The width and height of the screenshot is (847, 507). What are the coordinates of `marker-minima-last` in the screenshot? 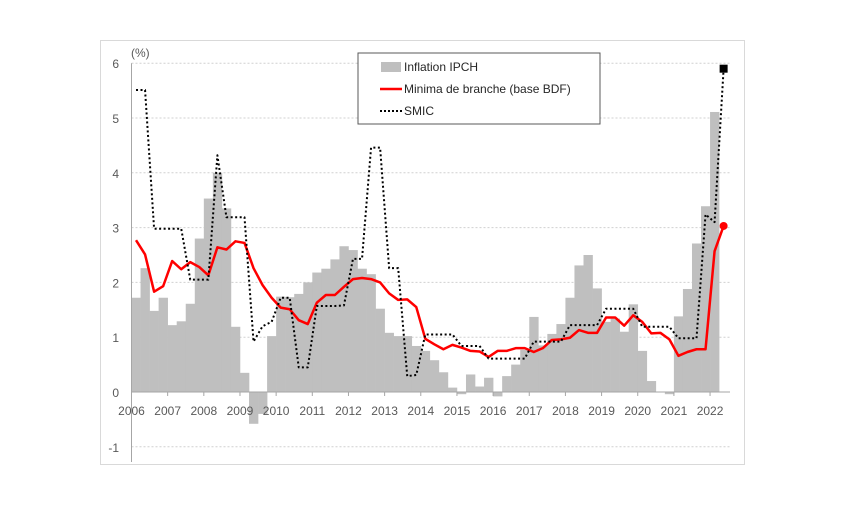 It's located at (723, 225).